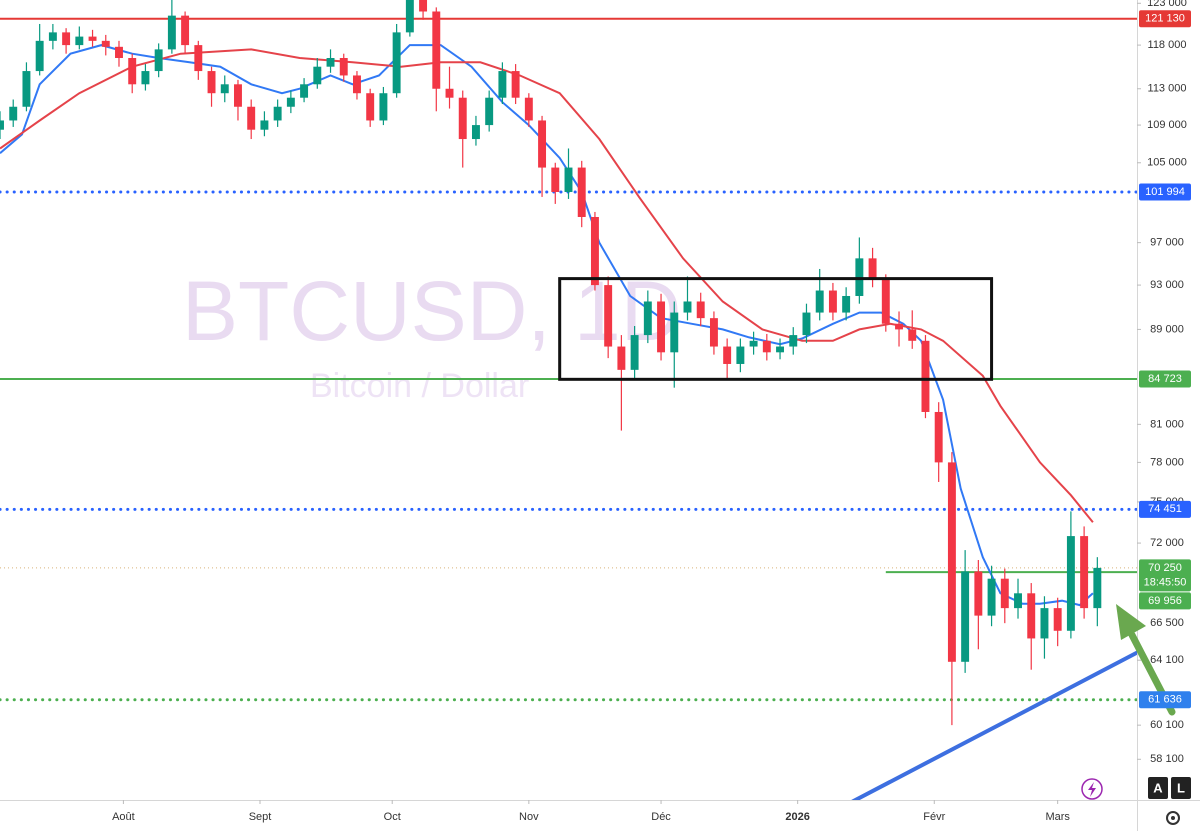  What do you see at coordinates (1167, 89) in the screenshot?
I see `y-tick-label: 113 000` at bounding box center [1167, 89].